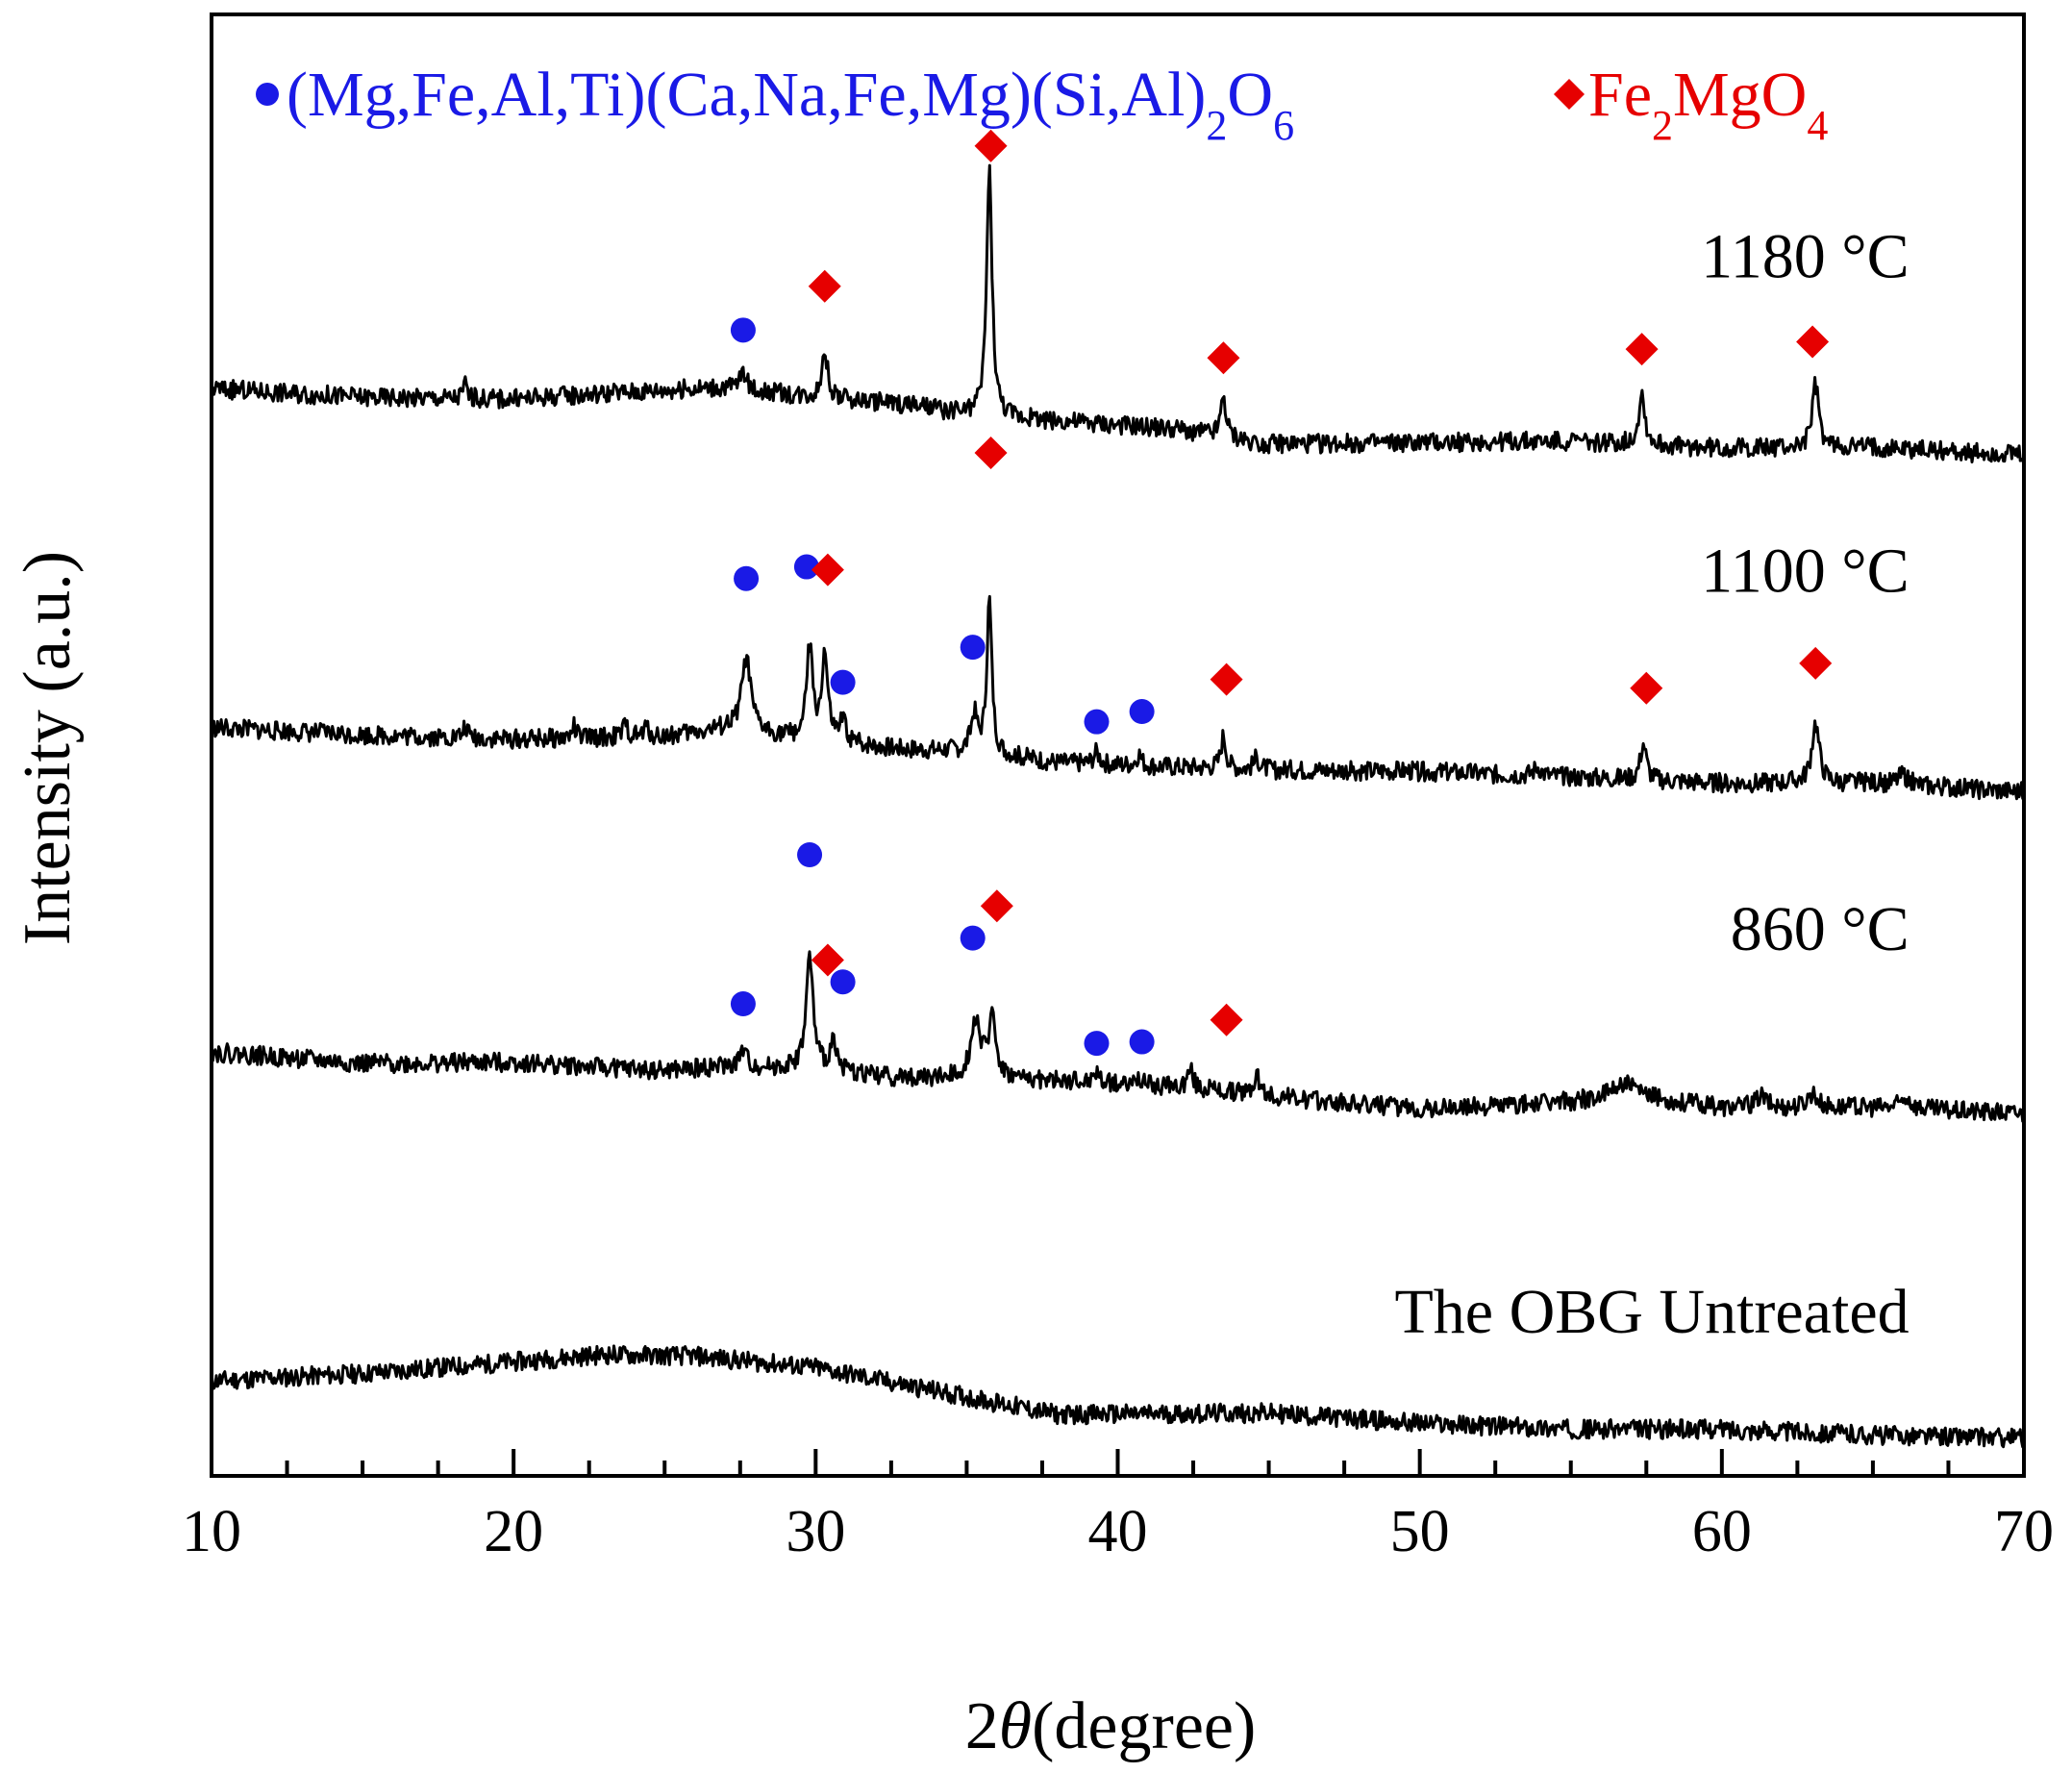 The image size is (2072, 1773). What do you see at coordinates (211, 1532) in the screenshot?
I see `x-tick-label: 10` at bounding box center [211, 1532].